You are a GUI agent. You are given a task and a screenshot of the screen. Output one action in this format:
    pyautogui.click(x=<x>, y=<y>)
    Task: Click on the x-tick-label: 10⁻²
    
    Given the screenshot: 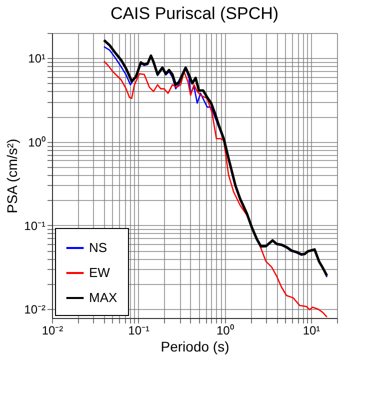 What is the action you would take?
    pyautogui.click(x=53, y=331)
    